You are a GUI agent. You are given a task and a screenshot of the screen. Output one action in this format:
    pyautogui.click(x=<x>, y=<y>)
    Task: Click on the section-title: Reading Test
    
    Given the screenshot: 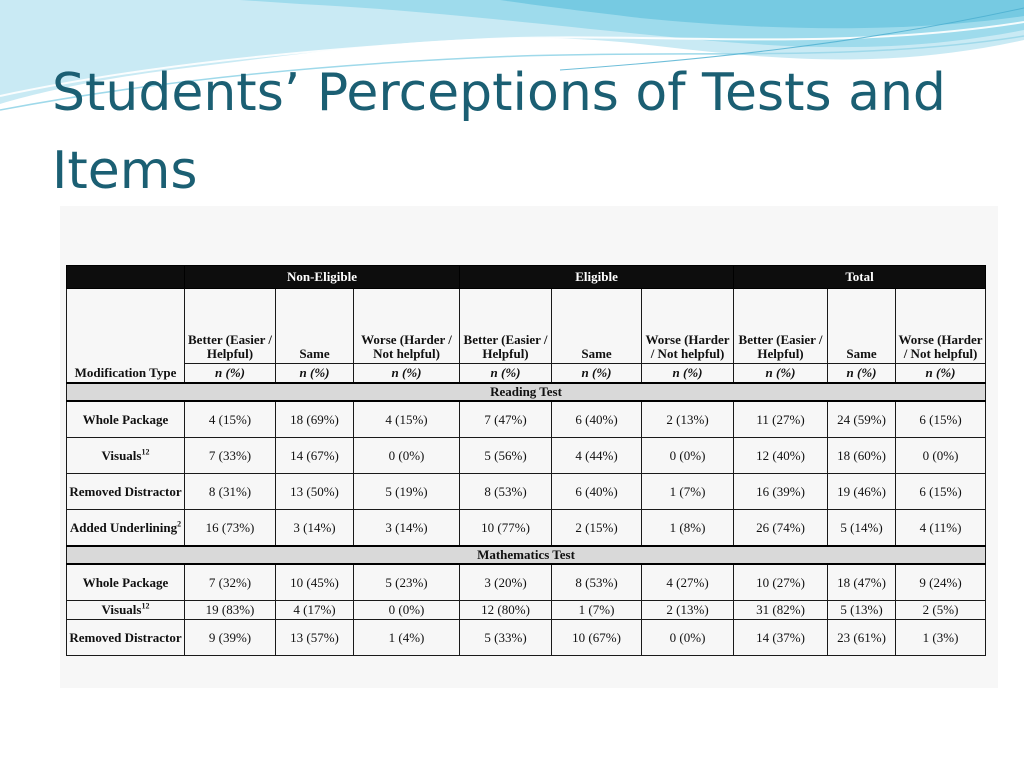 What is the action you would take?
    pyautogui.click(x=526, y=392)
    